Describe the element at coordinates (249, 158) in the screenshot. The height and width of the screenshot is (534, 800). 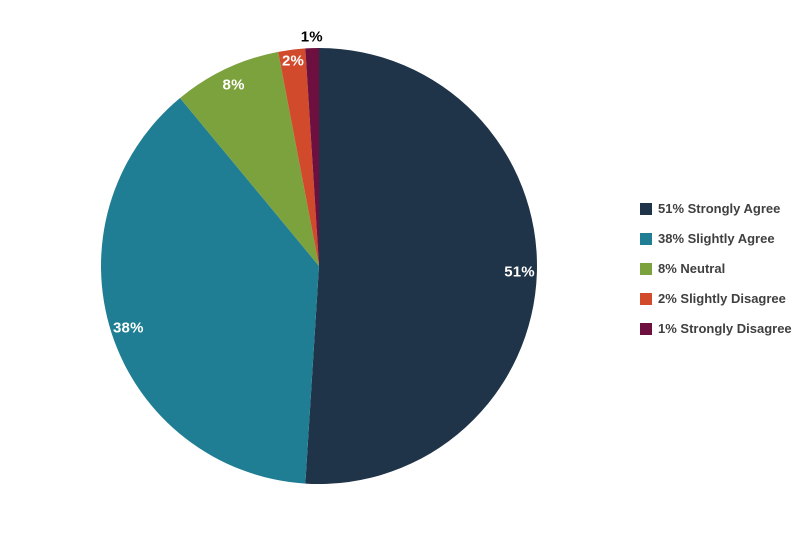
I see `pie-slice-neutral` at that location.